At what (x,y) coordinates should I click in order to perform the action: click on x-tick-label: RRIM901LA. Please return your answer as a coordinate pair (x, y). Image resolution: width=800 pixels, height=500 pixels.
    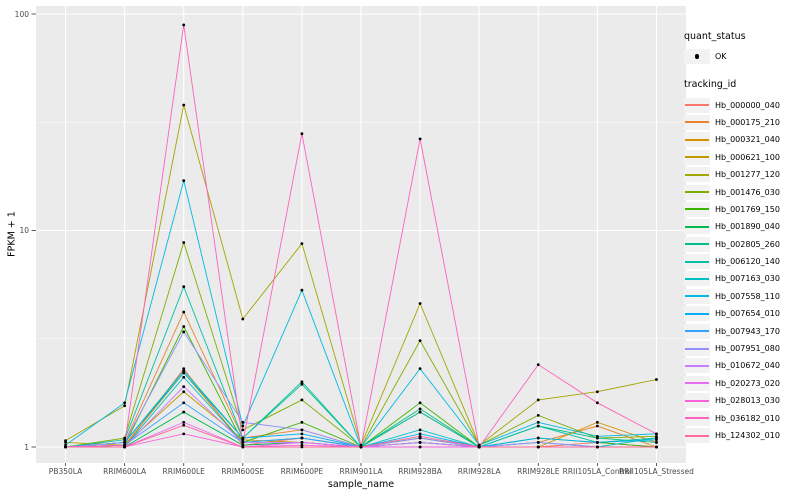
    Looking at the image, I should click on (361, 471).